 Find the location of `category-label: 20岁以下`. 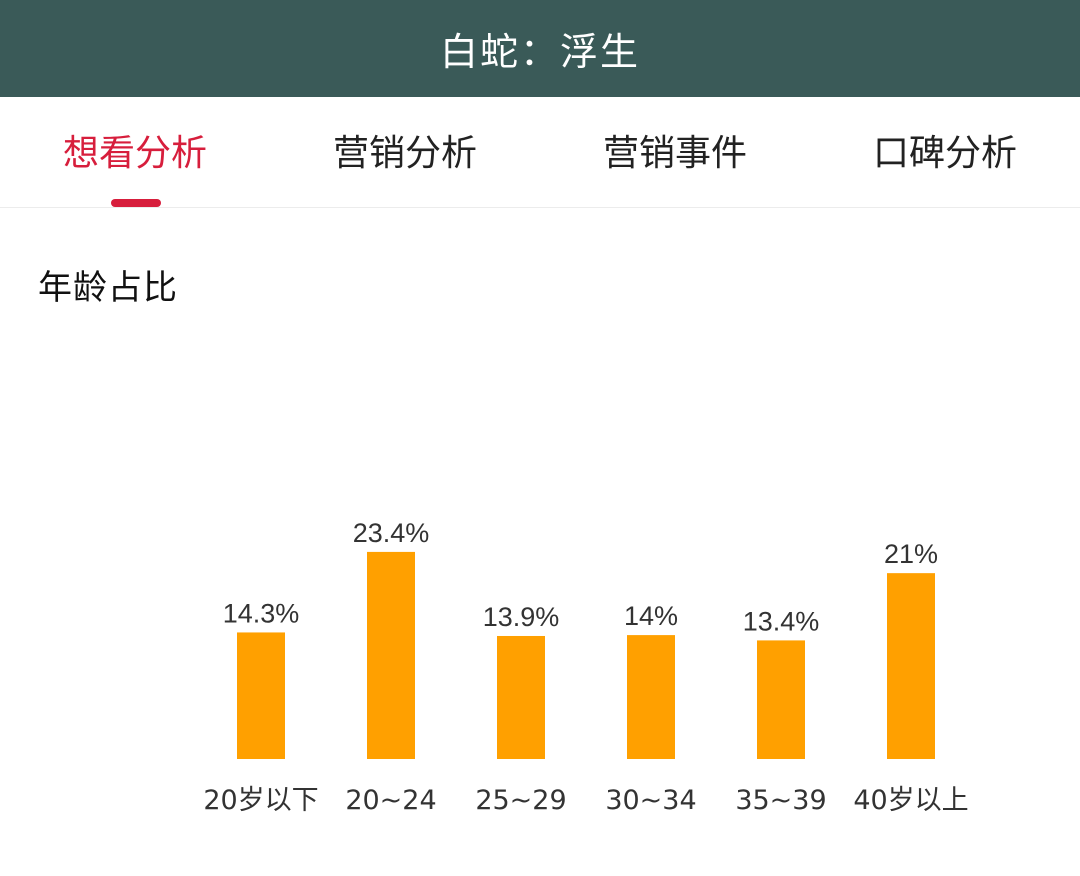

category-label: 20岁以下 is located at coordinates (260, 800).